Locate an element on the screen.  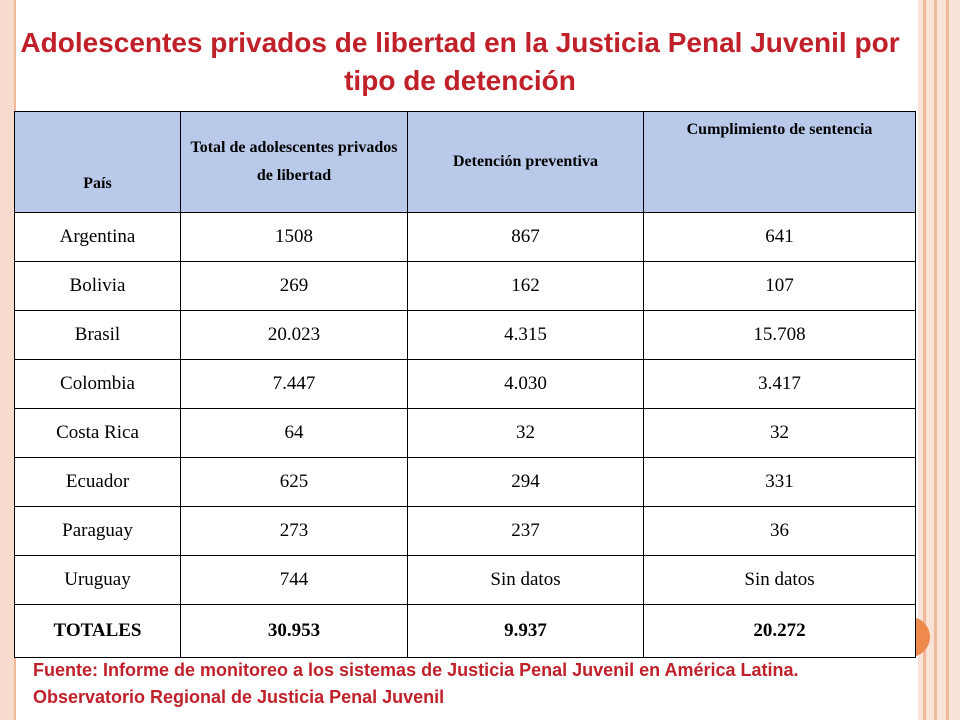
table-row: Brasil 20.023 4.315 15.708 is located at coordinates (465, 335).